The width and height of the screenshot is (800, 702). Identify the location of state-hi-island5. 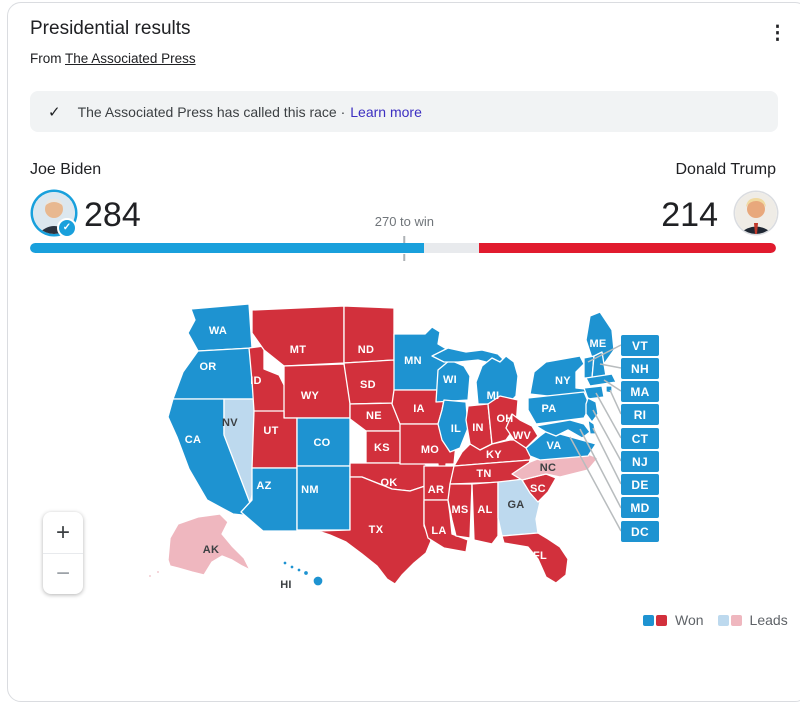
(318, 581).